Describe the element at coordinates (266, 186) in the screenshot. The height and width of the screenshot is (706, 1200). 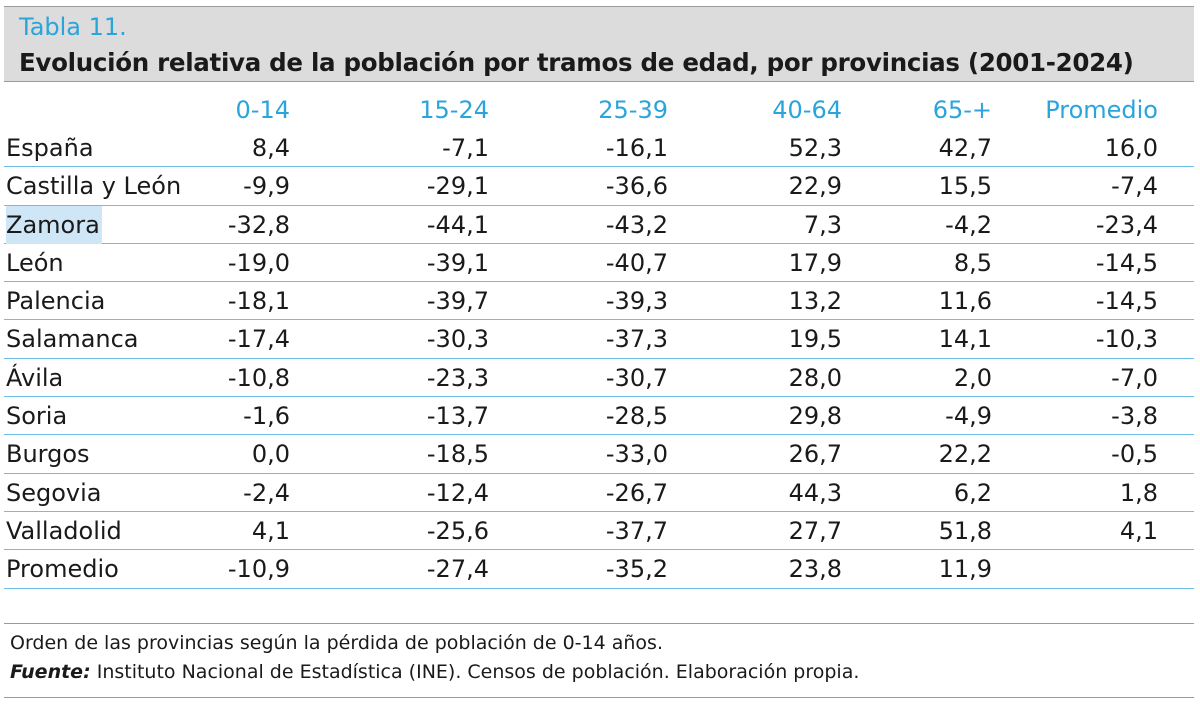
I see `cell-0-14: -9,9` at that location.